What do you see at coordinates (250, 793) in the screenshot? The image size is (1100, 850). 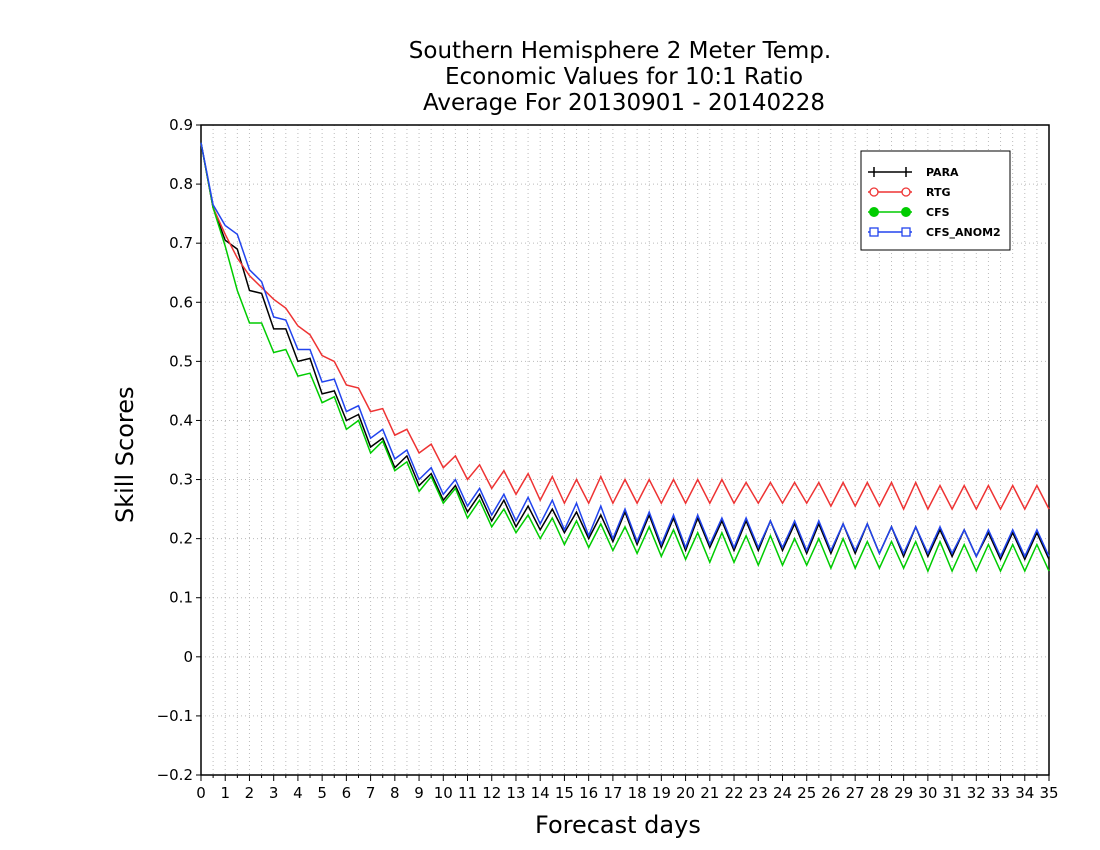 I see `x-tick-label: 2` at bounding box center [250, 793].